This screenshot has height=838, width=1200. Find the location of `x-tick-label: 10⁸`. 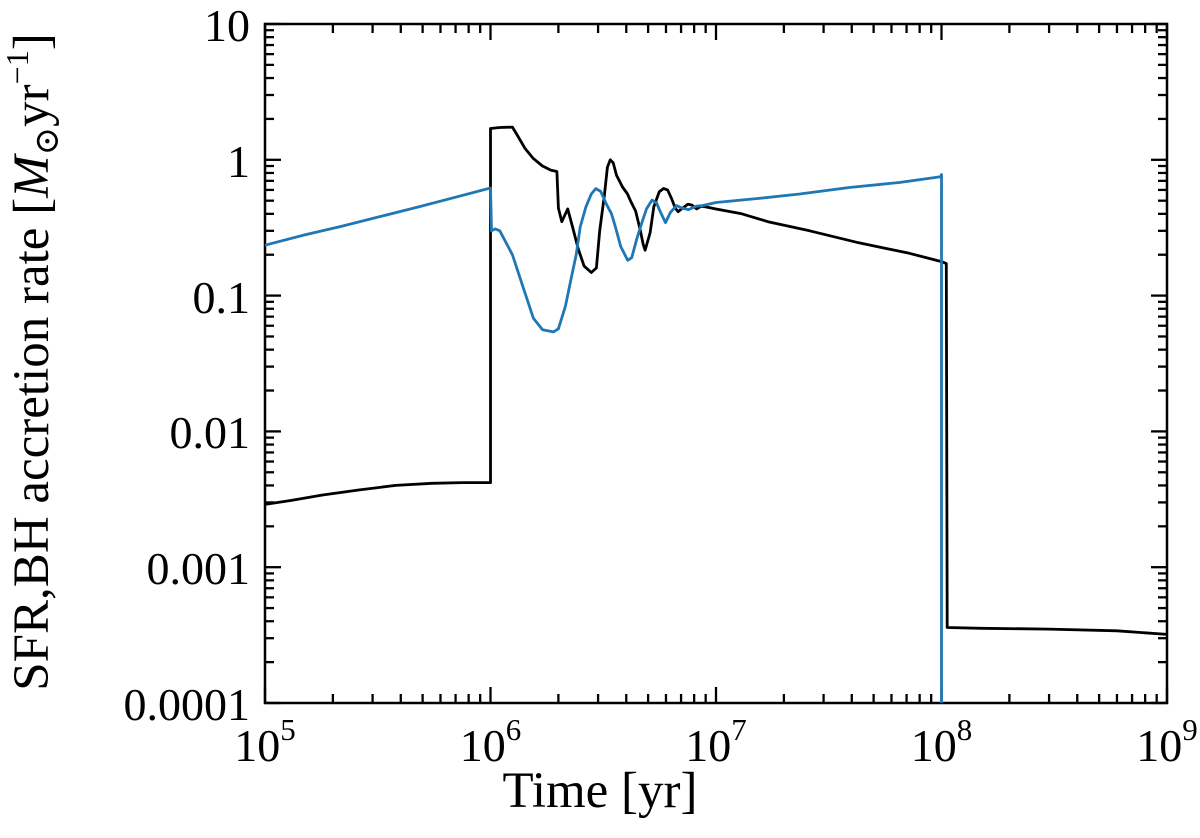

x-tick-label: 10⁸ is located at coordinates (941, 741).